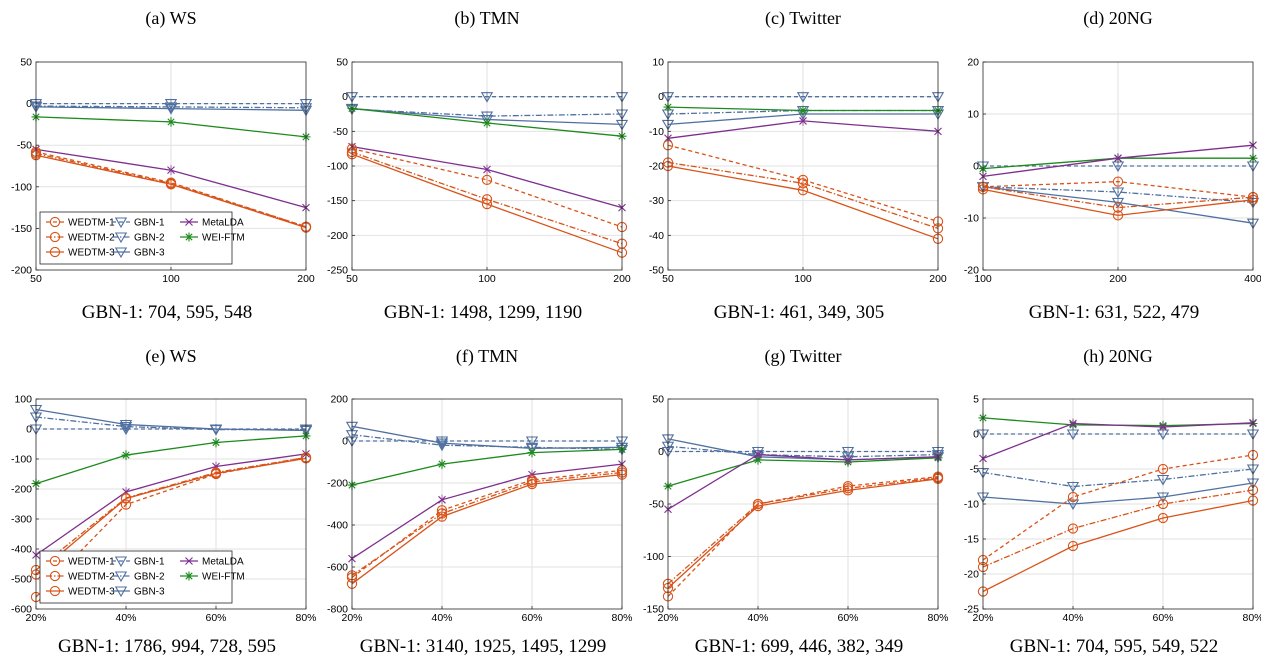  Describe the element at coordinates (149, 577) in the screenshot. I see `legend-label: GBN-2` at that location.